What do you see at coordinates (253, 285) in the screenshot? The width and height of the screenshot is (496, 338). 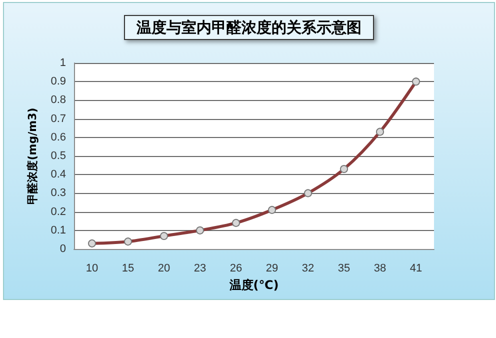 I see `x-axis-title: 温度(℃)` at bounding box center [253, 285].